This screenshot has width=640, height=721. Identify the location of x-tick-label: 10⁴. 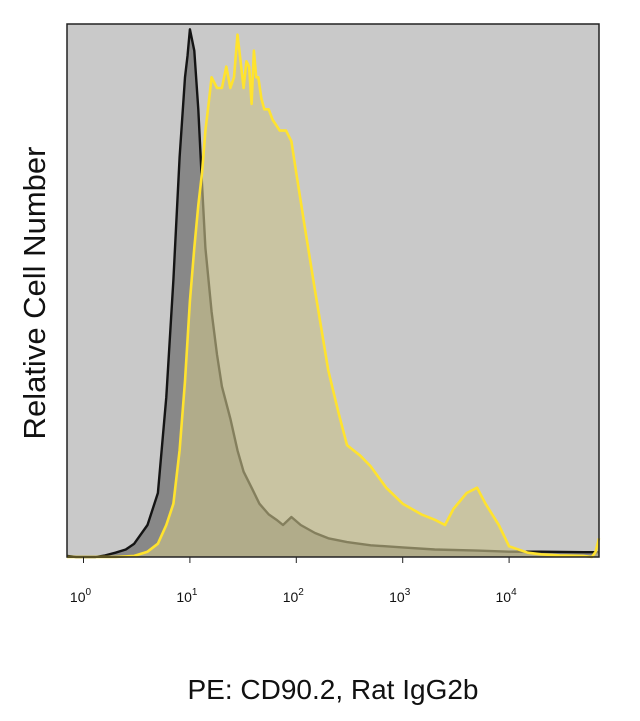
(507, 596).